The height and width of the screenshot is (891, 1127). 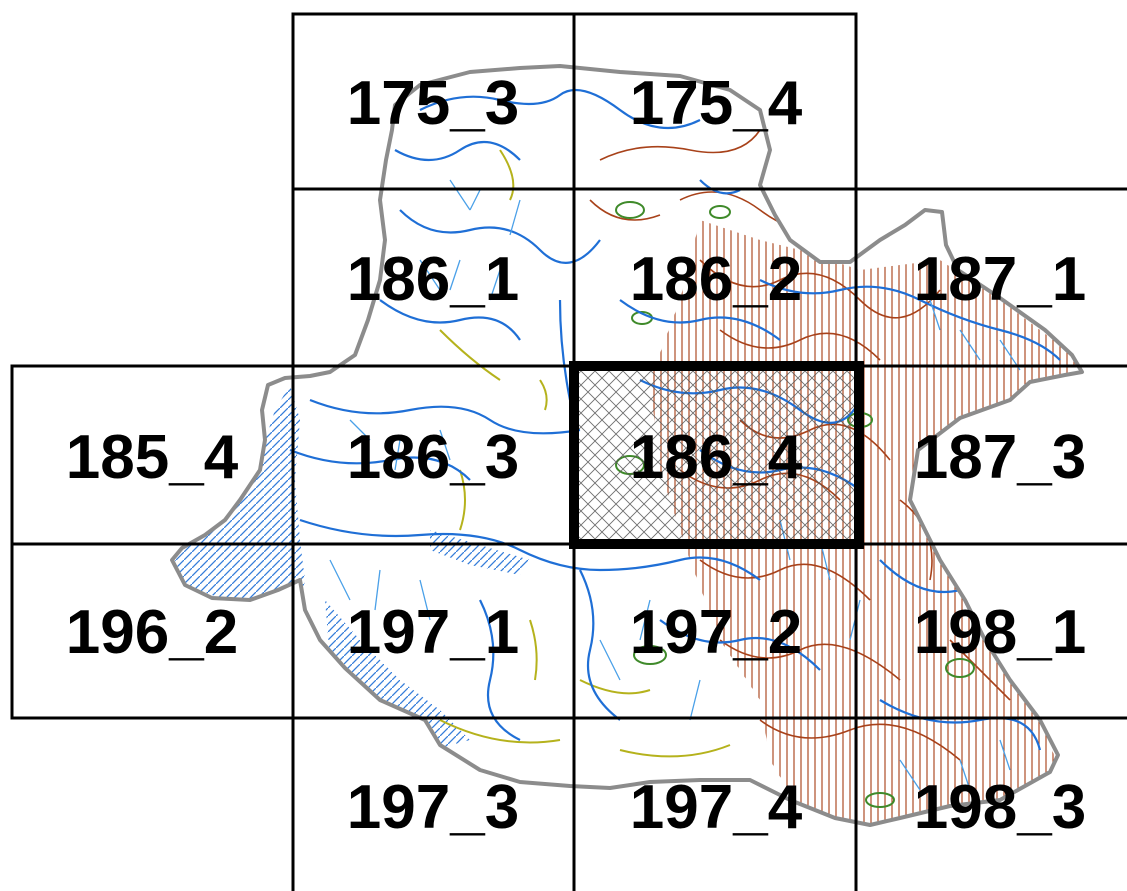 I want to click on tile-label-186_3: 186_3, so click(x=433, y=457).